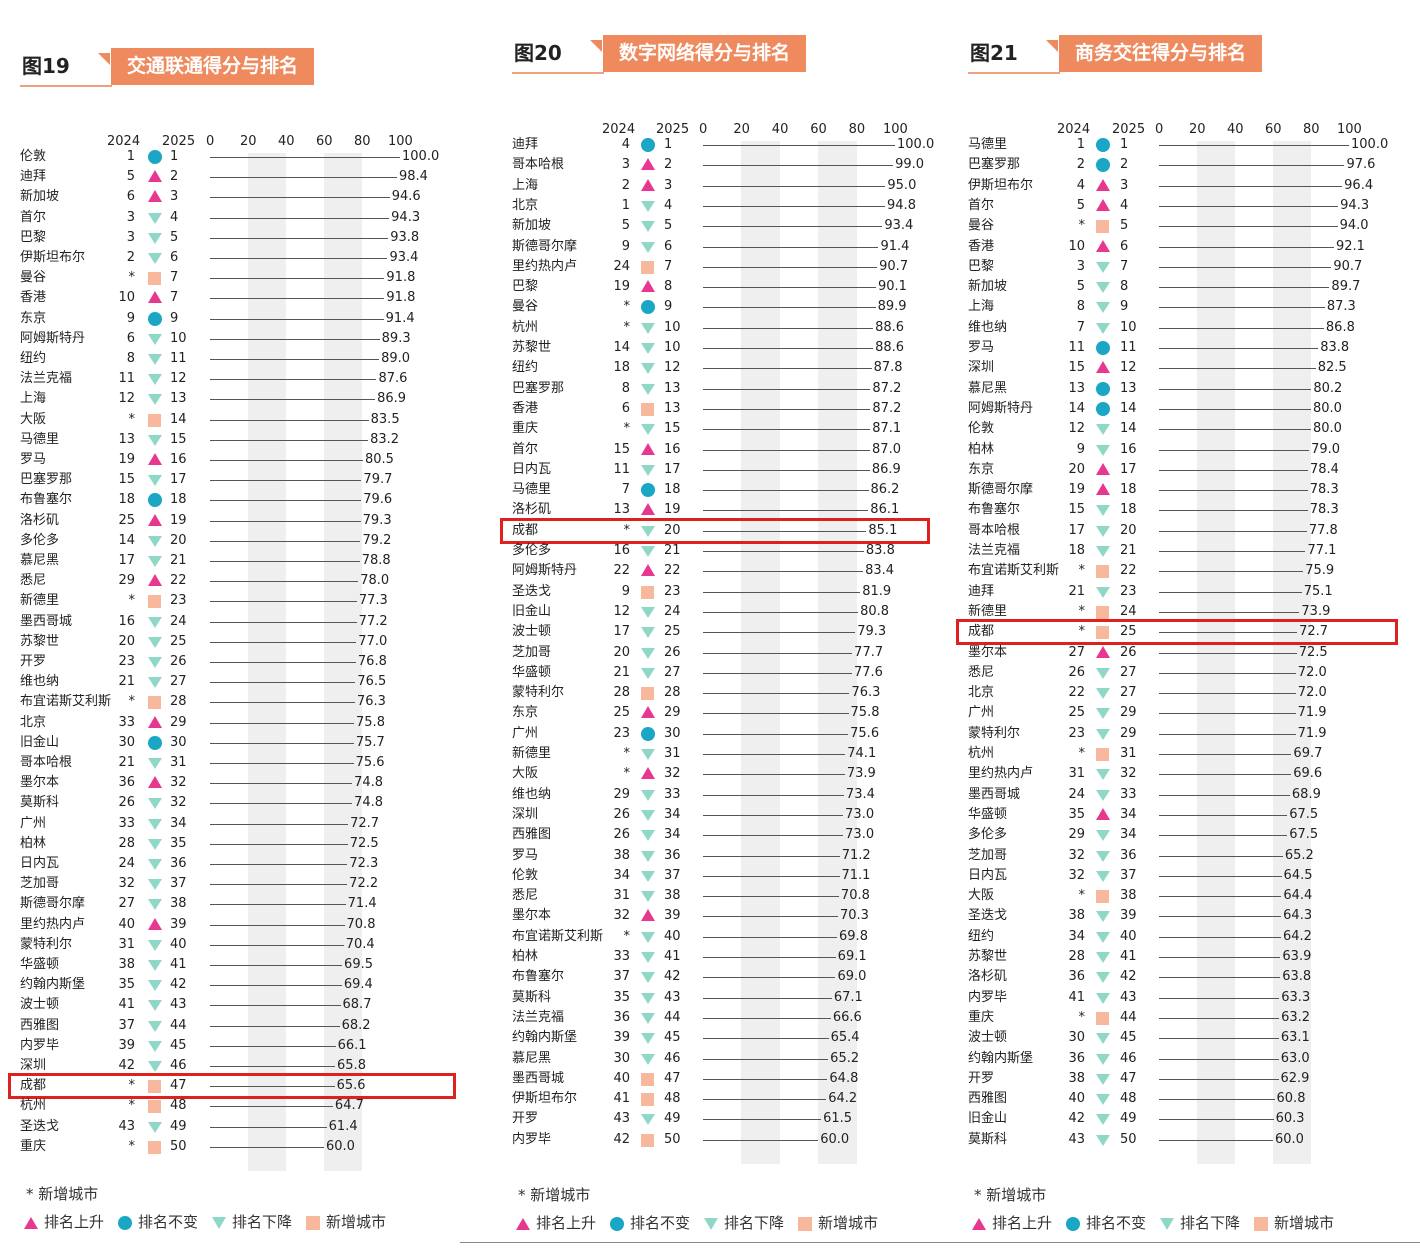 The image size is (1420, 1250). I want to click on city-name: 日内瓦, so click(40, 863).